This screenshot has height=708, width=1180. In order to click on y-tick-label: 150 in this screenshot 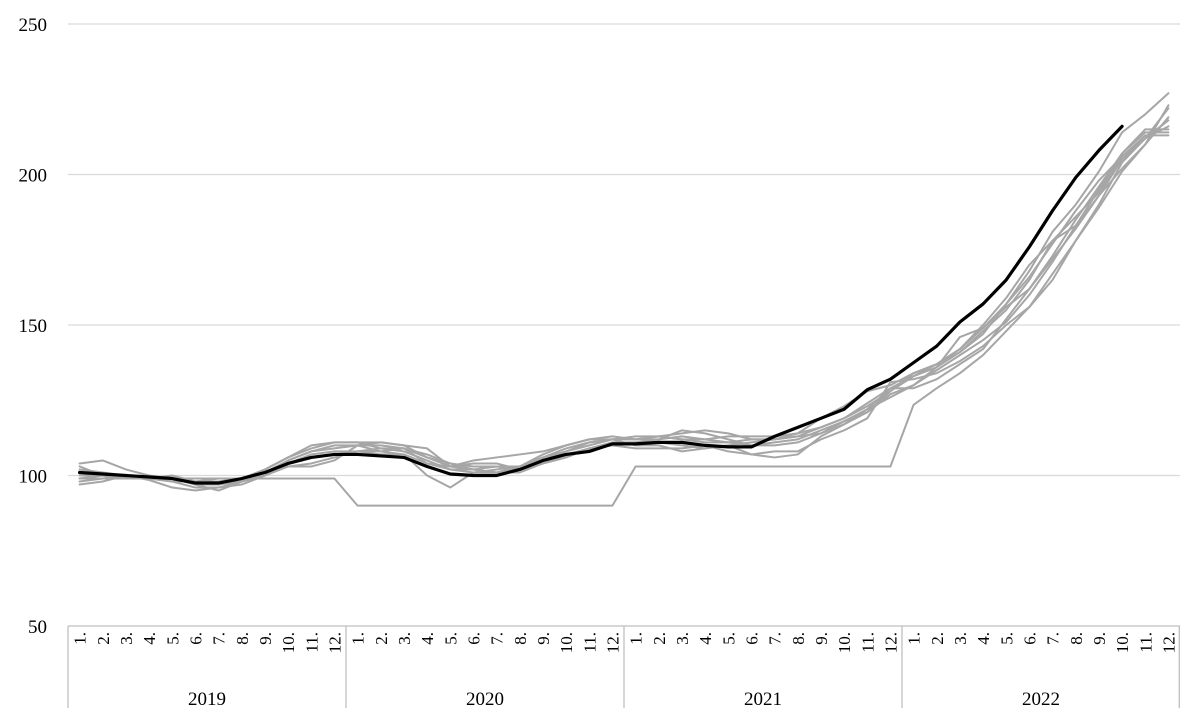, I will do `click(33, 326)`.